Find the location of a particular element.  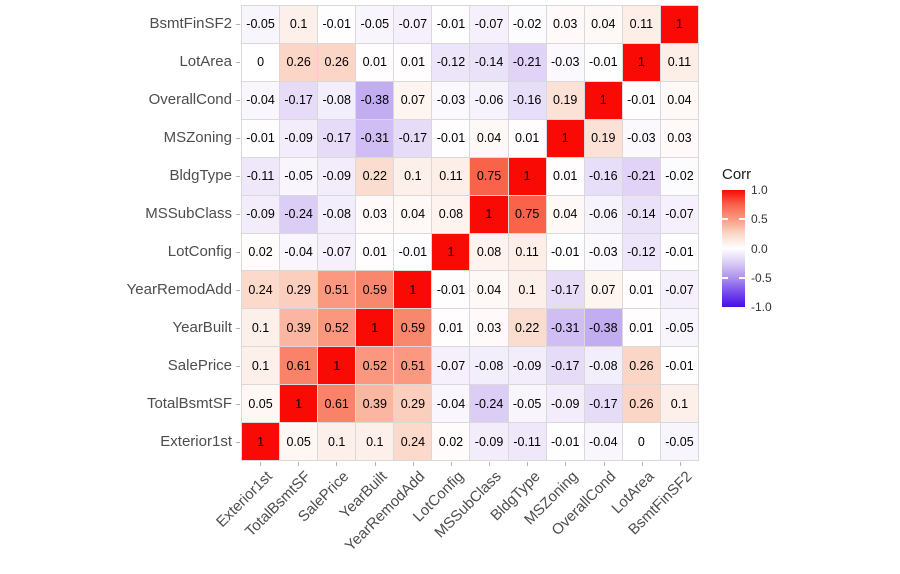

heatmap-cell: 0 is located at coordinates (261, 62).